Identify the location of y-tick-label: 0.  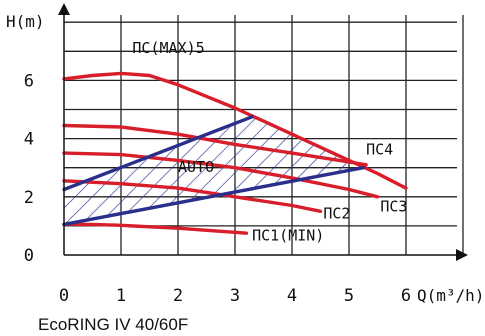
(29, 256).